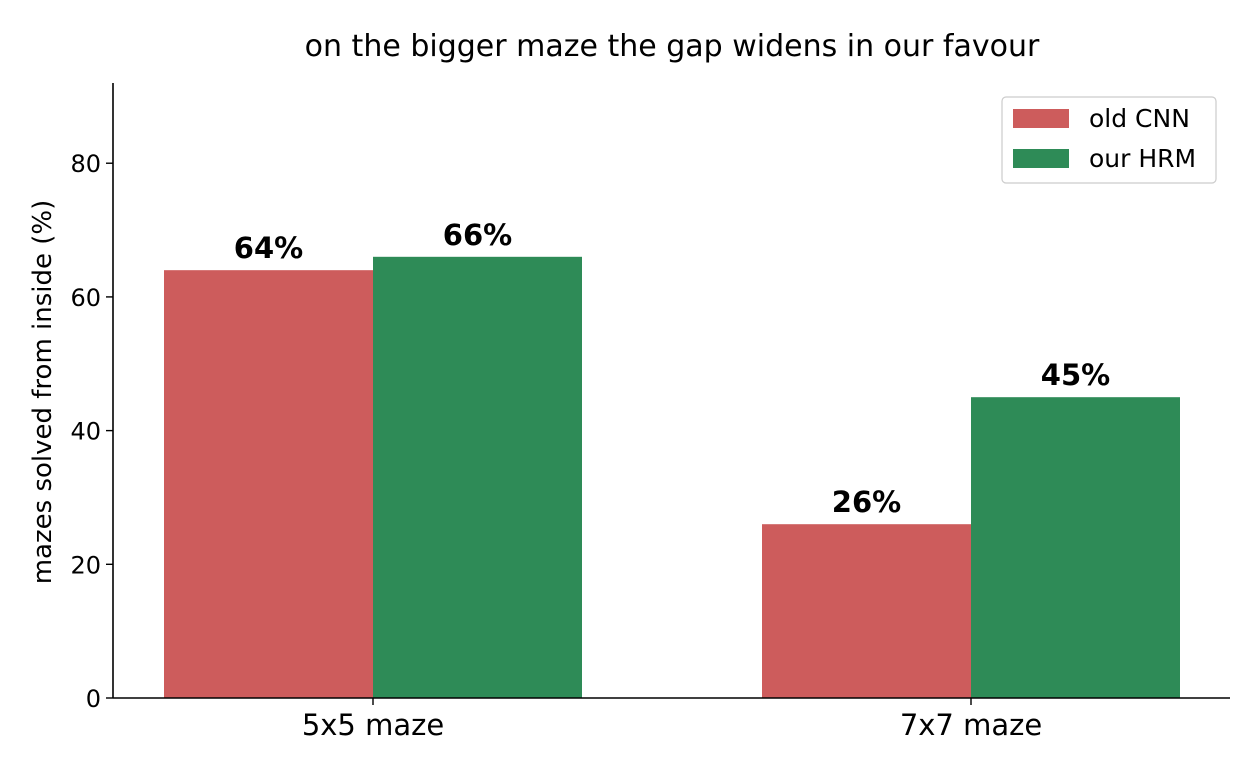 This screenshot has width=1260, height=770. What do you see at coordinates (866, 502) in the screenshot?
I see `data-label: 26%` at bounding box center [866, 502].